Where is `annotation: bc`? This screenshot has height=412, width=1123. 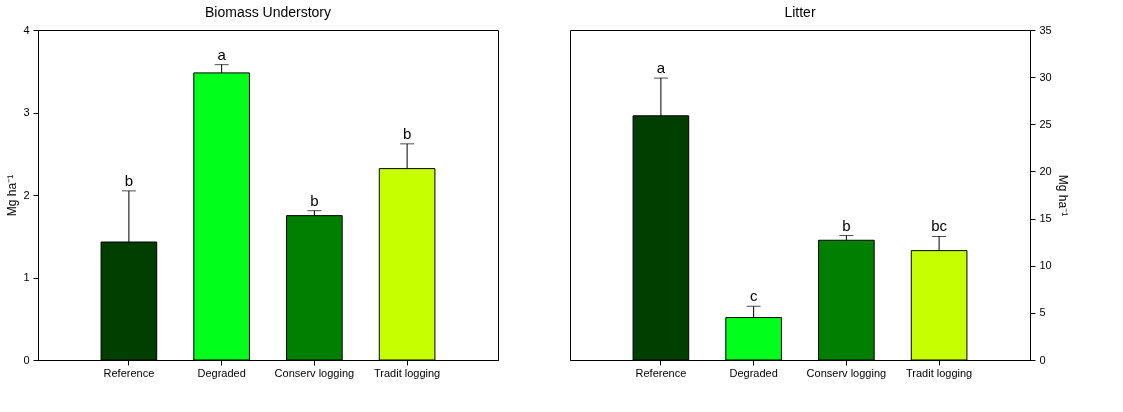 annotation: bc is located at coordinates (939, 226).